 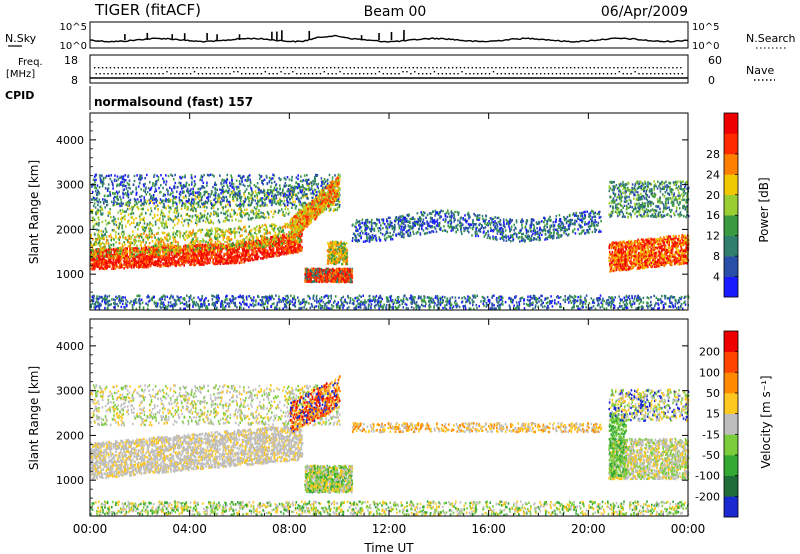 I want to click on freq-trace, so click(x=389, y=72).